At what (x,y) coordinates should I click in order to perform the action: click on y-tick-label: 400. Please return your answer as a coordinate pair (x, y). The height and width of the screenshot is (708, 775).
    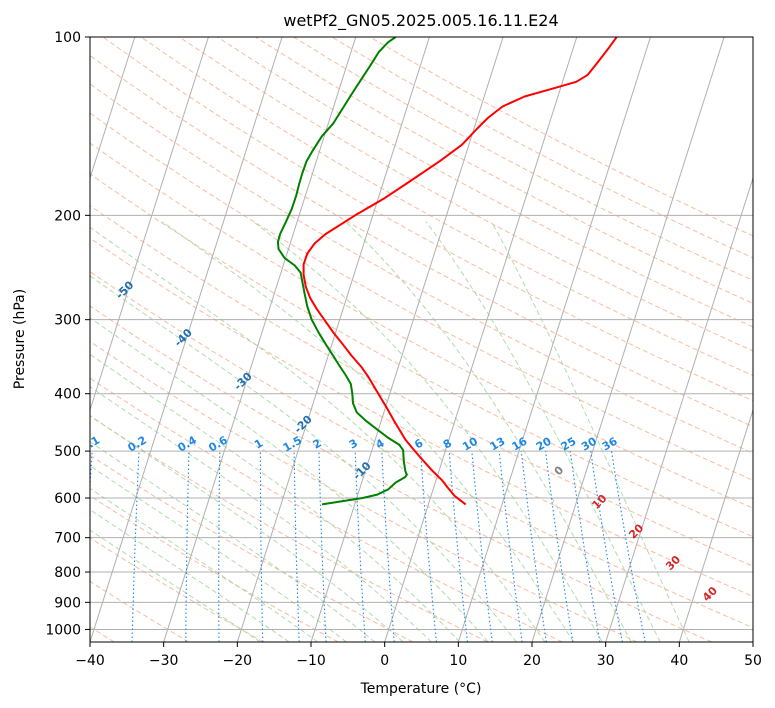
    Looking at the image, I should click on (67, 395).